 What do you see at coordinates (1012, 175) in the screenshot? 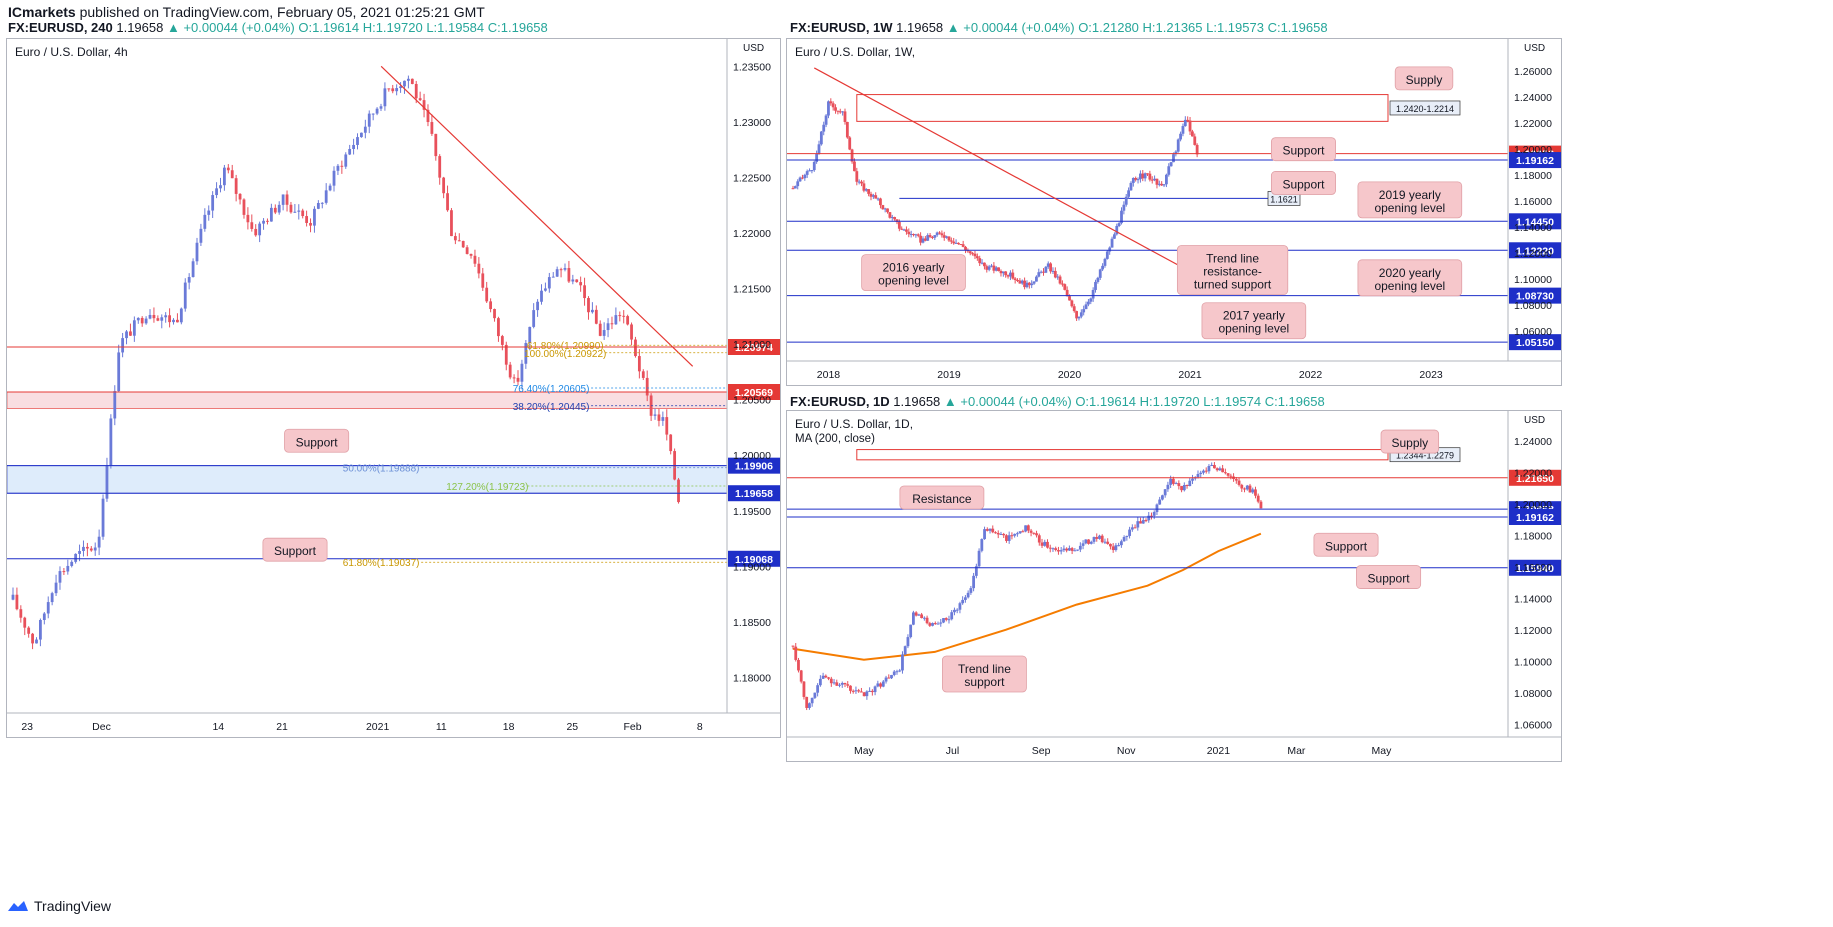
I see `trend-line` at bounding box center [1012, 175].